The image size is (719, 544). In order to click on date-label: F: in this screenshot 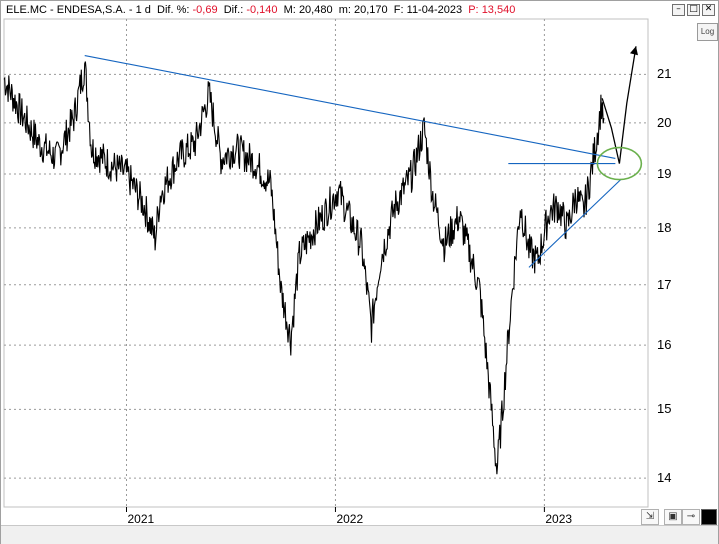, I will do `click(398, 10)`.